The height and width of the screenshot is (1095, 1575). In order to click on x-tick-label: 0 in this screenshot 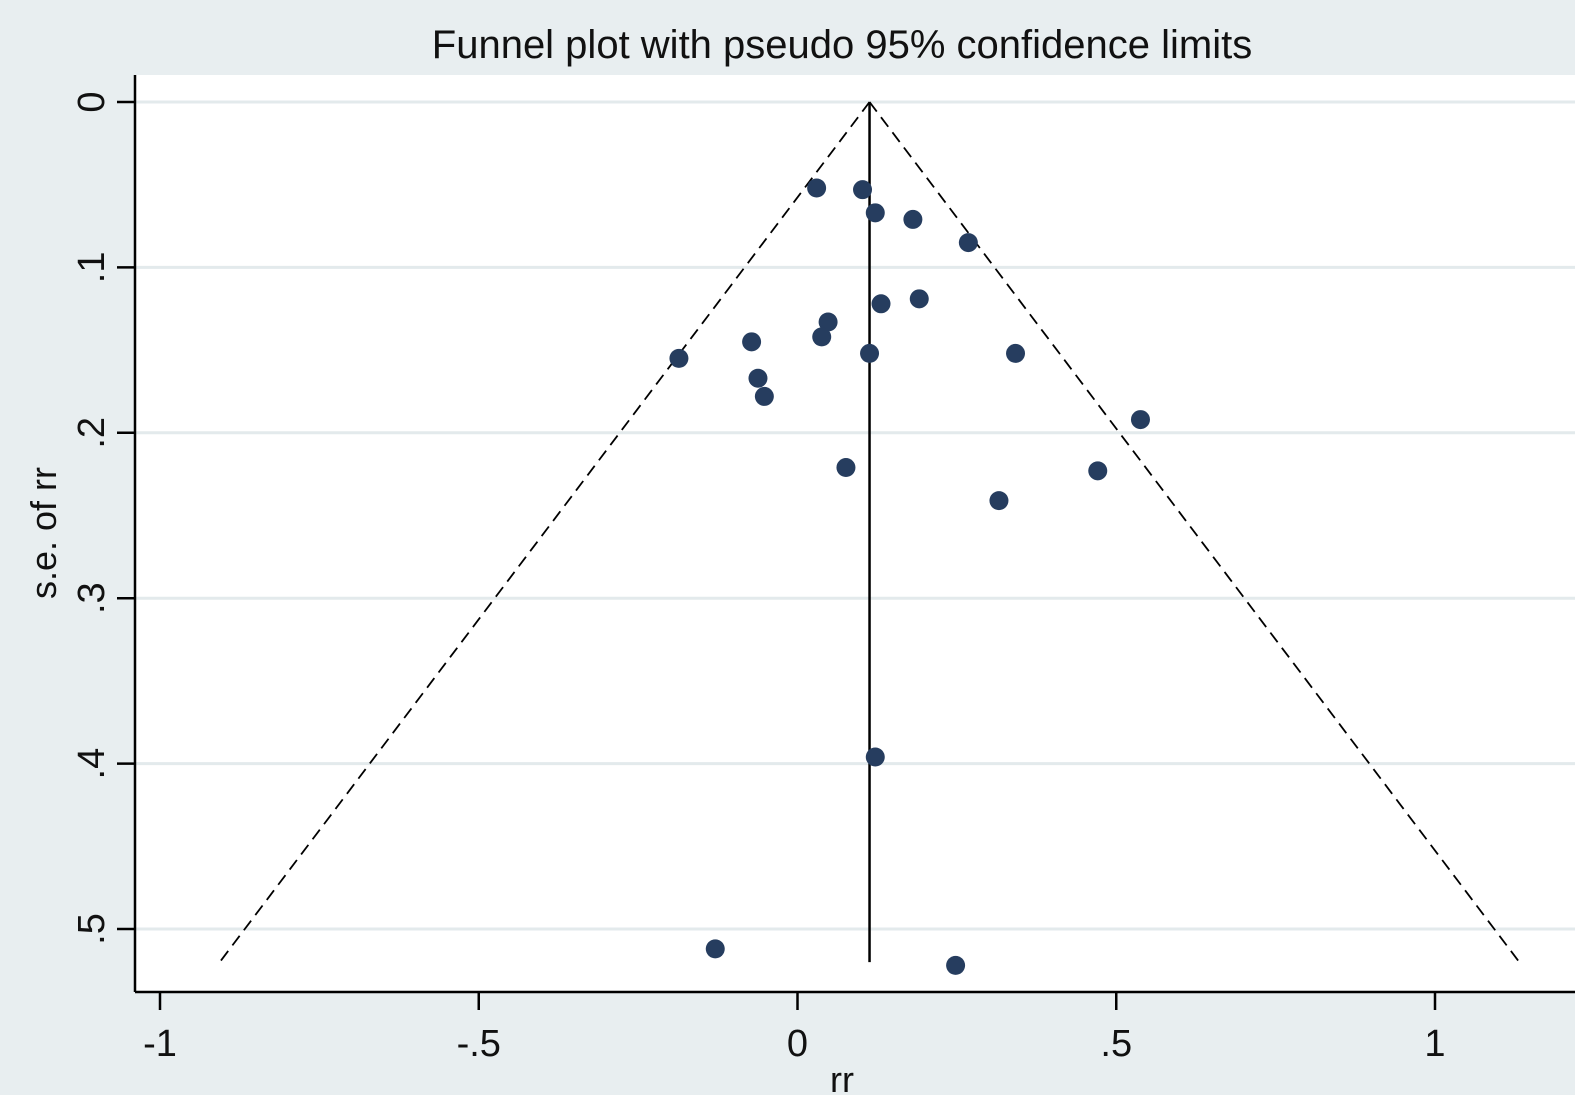, I will do `click(797, 1044)`.